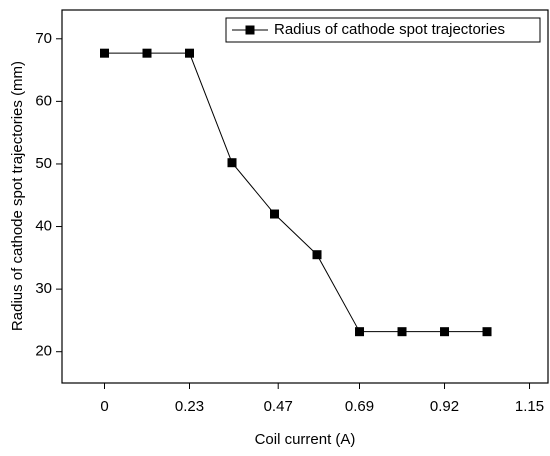  What do you see at coordinates (189, 406) in the screenshot?
I see `x-tick-label: 0.23` at bounding box center [189, 406].